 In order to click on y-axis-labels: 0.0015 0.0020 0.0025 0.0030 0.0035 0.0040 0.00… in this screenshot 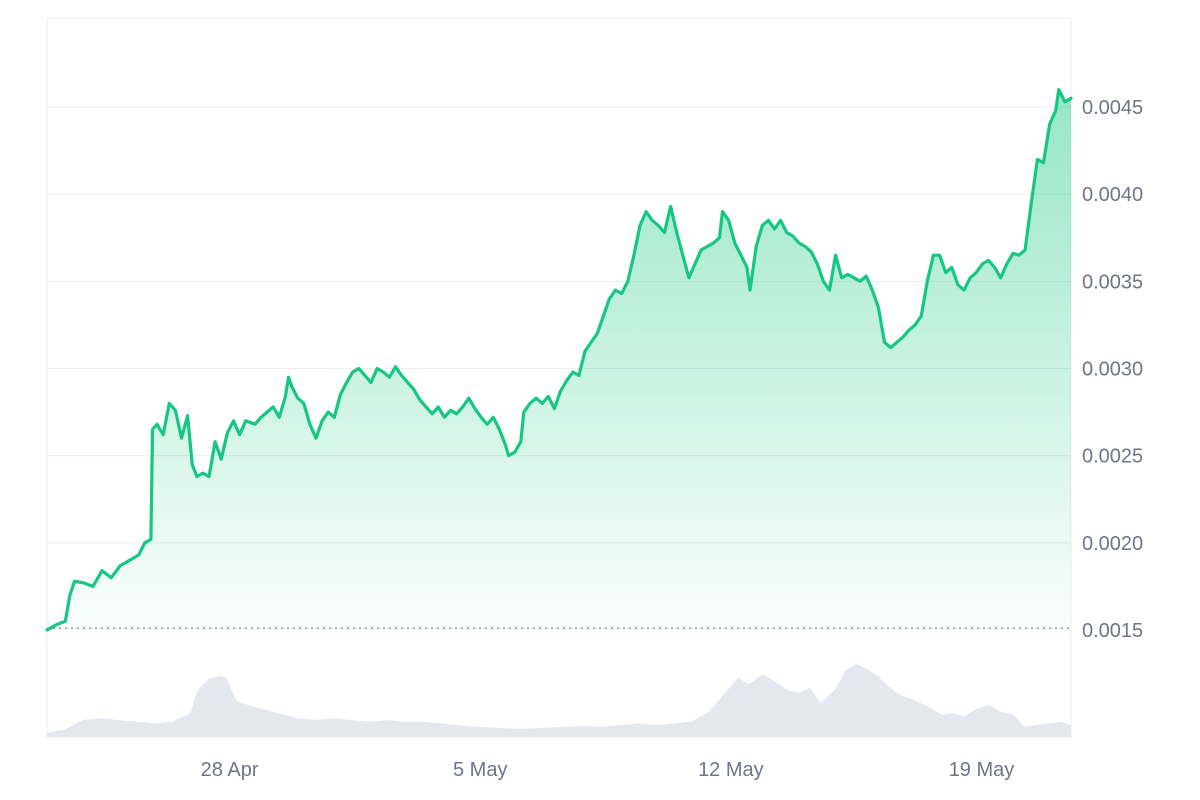, I will do `click(1112, 369)`.